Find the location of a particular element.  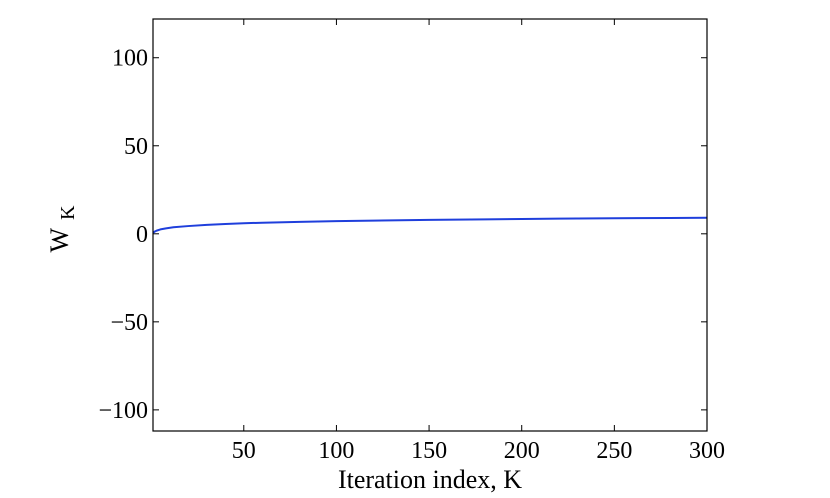

y-axis-title-subscript: K is located at coordinates (68, 212).